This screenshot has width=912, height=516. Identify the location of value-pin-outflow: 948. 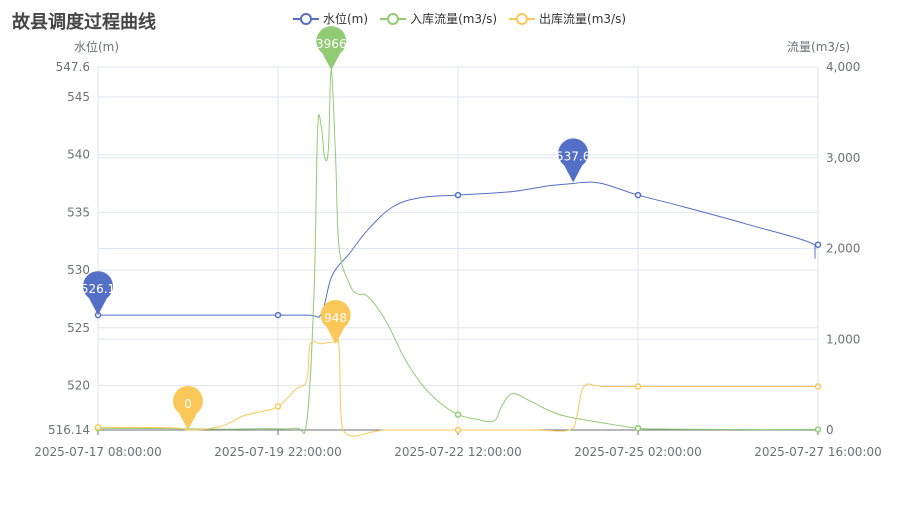
(335, 322).